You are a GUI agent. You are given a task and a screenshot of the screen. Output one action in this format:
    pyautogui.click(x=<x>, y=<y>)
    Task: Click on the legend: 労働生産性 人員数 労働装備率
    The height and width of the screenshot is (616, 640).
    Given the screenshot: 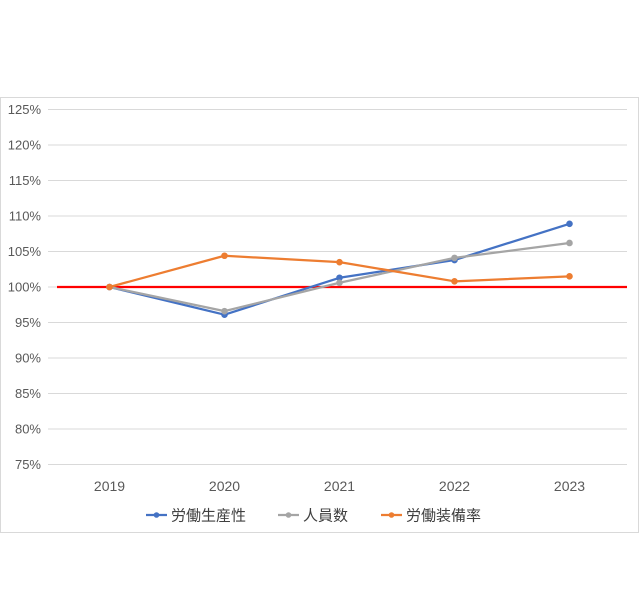 What is the action you would take?
    pyautogui.click(x=313, y=516)
    